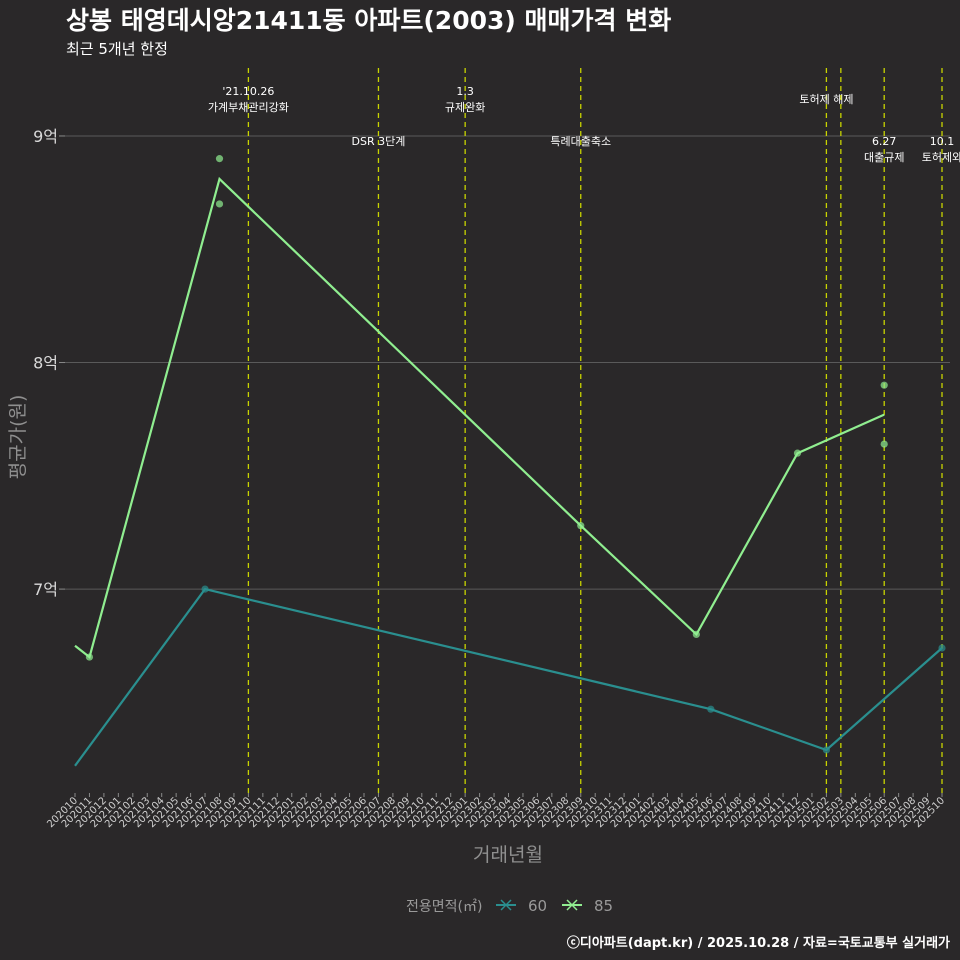 This screenshot has height=960, width=960. I want to click on legend-label-60: 60, so click(537, 906).